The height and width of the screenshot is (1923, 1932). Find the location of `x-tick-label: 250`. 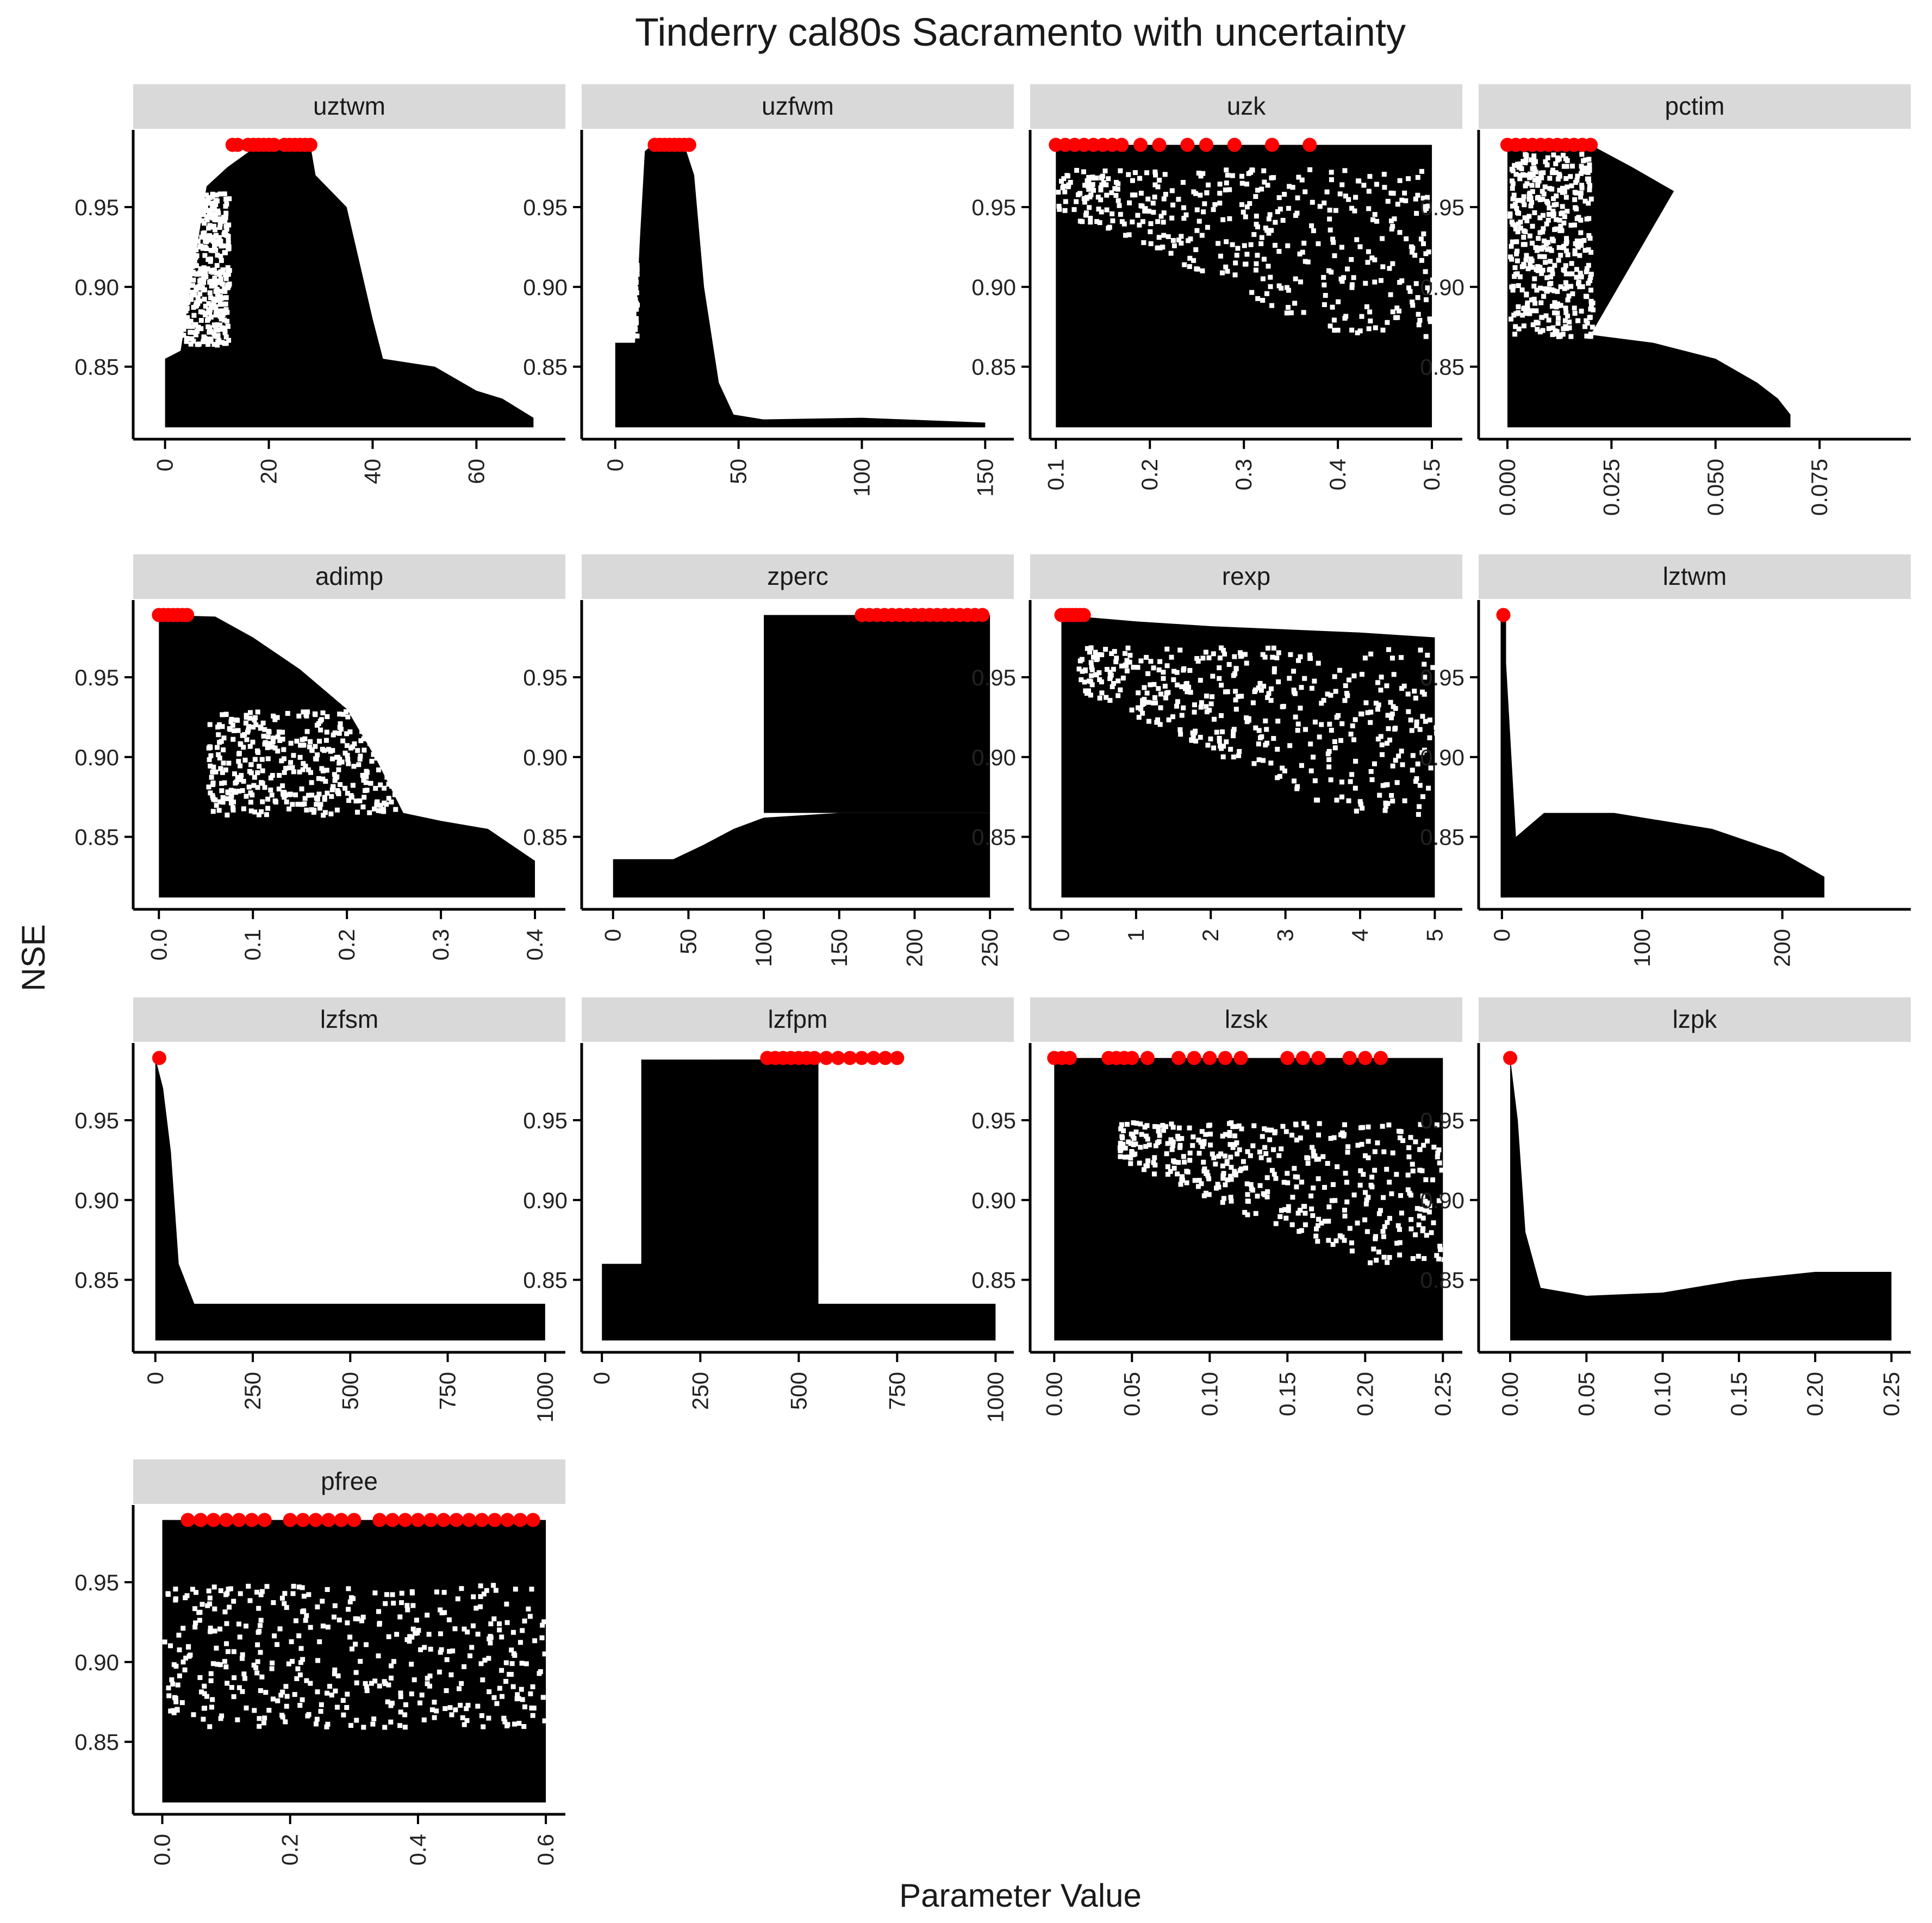

x-tick-label: 250 is located at coordinates (253, 1391).